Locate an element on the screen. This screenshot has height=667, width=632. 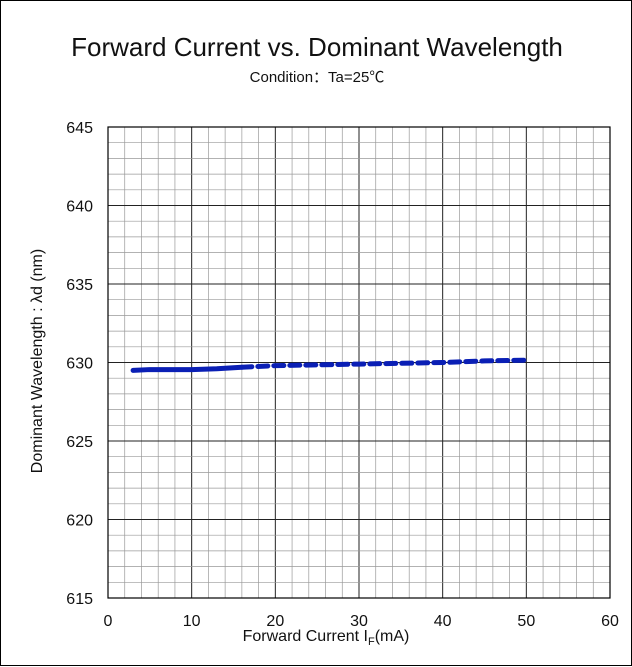
x-tick-label: 0 is located at coordinates (108, 621).